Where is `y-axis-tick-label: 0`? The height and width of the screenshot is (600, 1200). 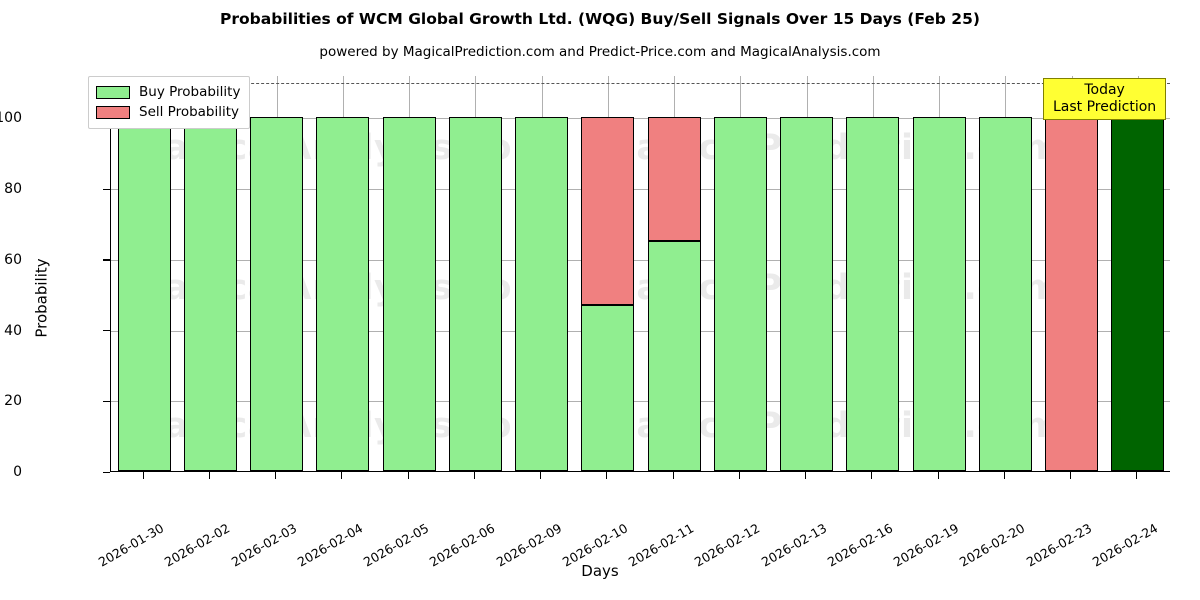 y-axis-tick-label: 0 is located at coordinates (17, 472).